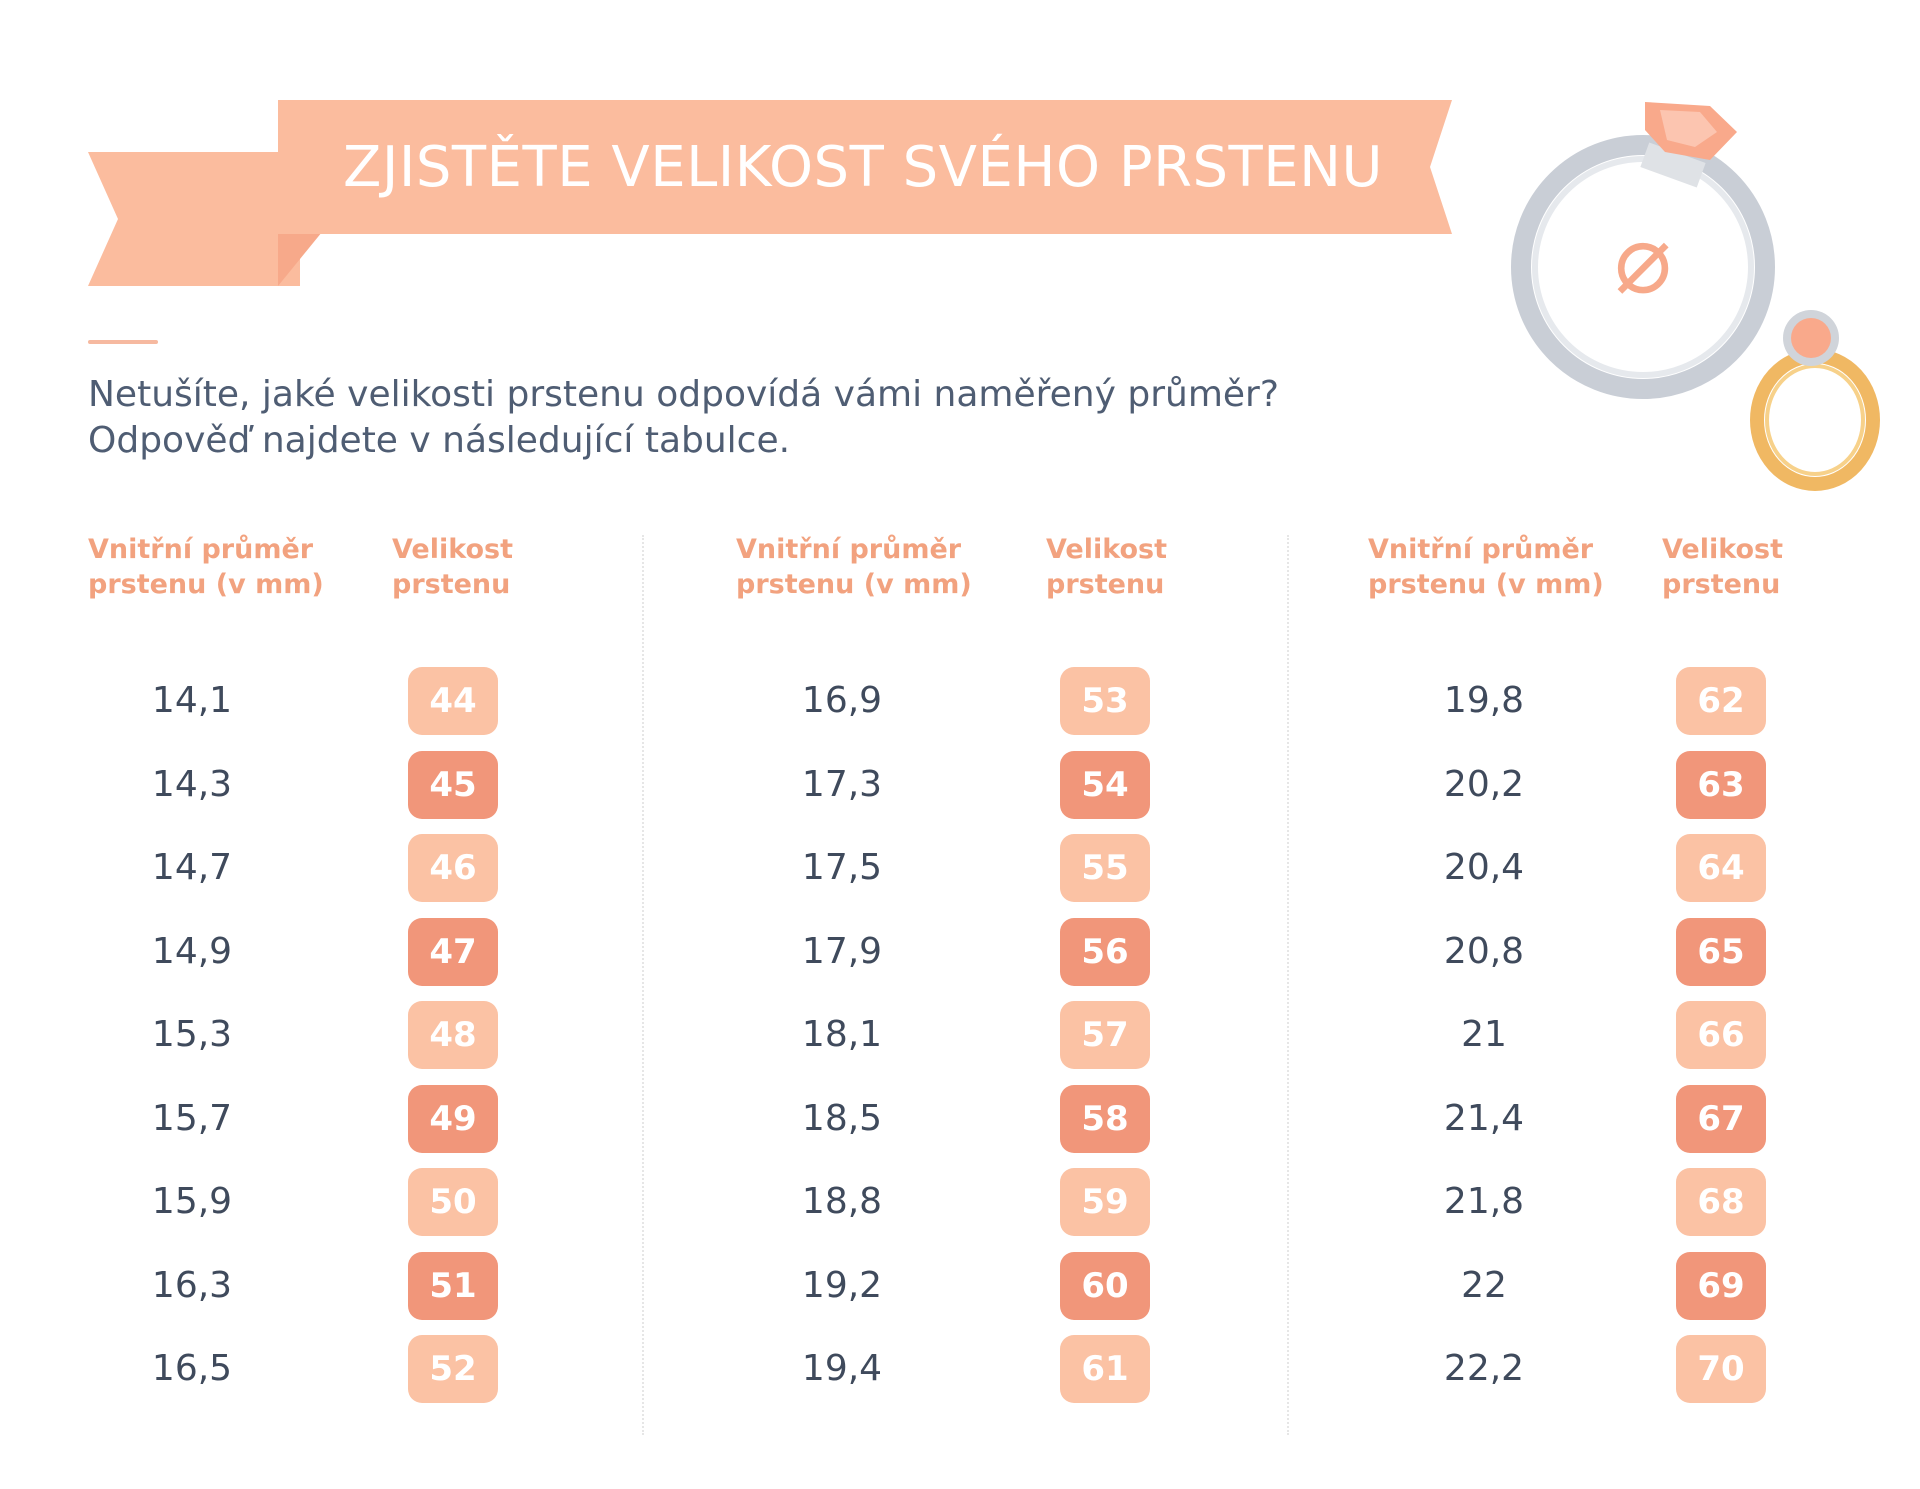  I want to click on diameter-value: 19,2, so click(842, 1285).